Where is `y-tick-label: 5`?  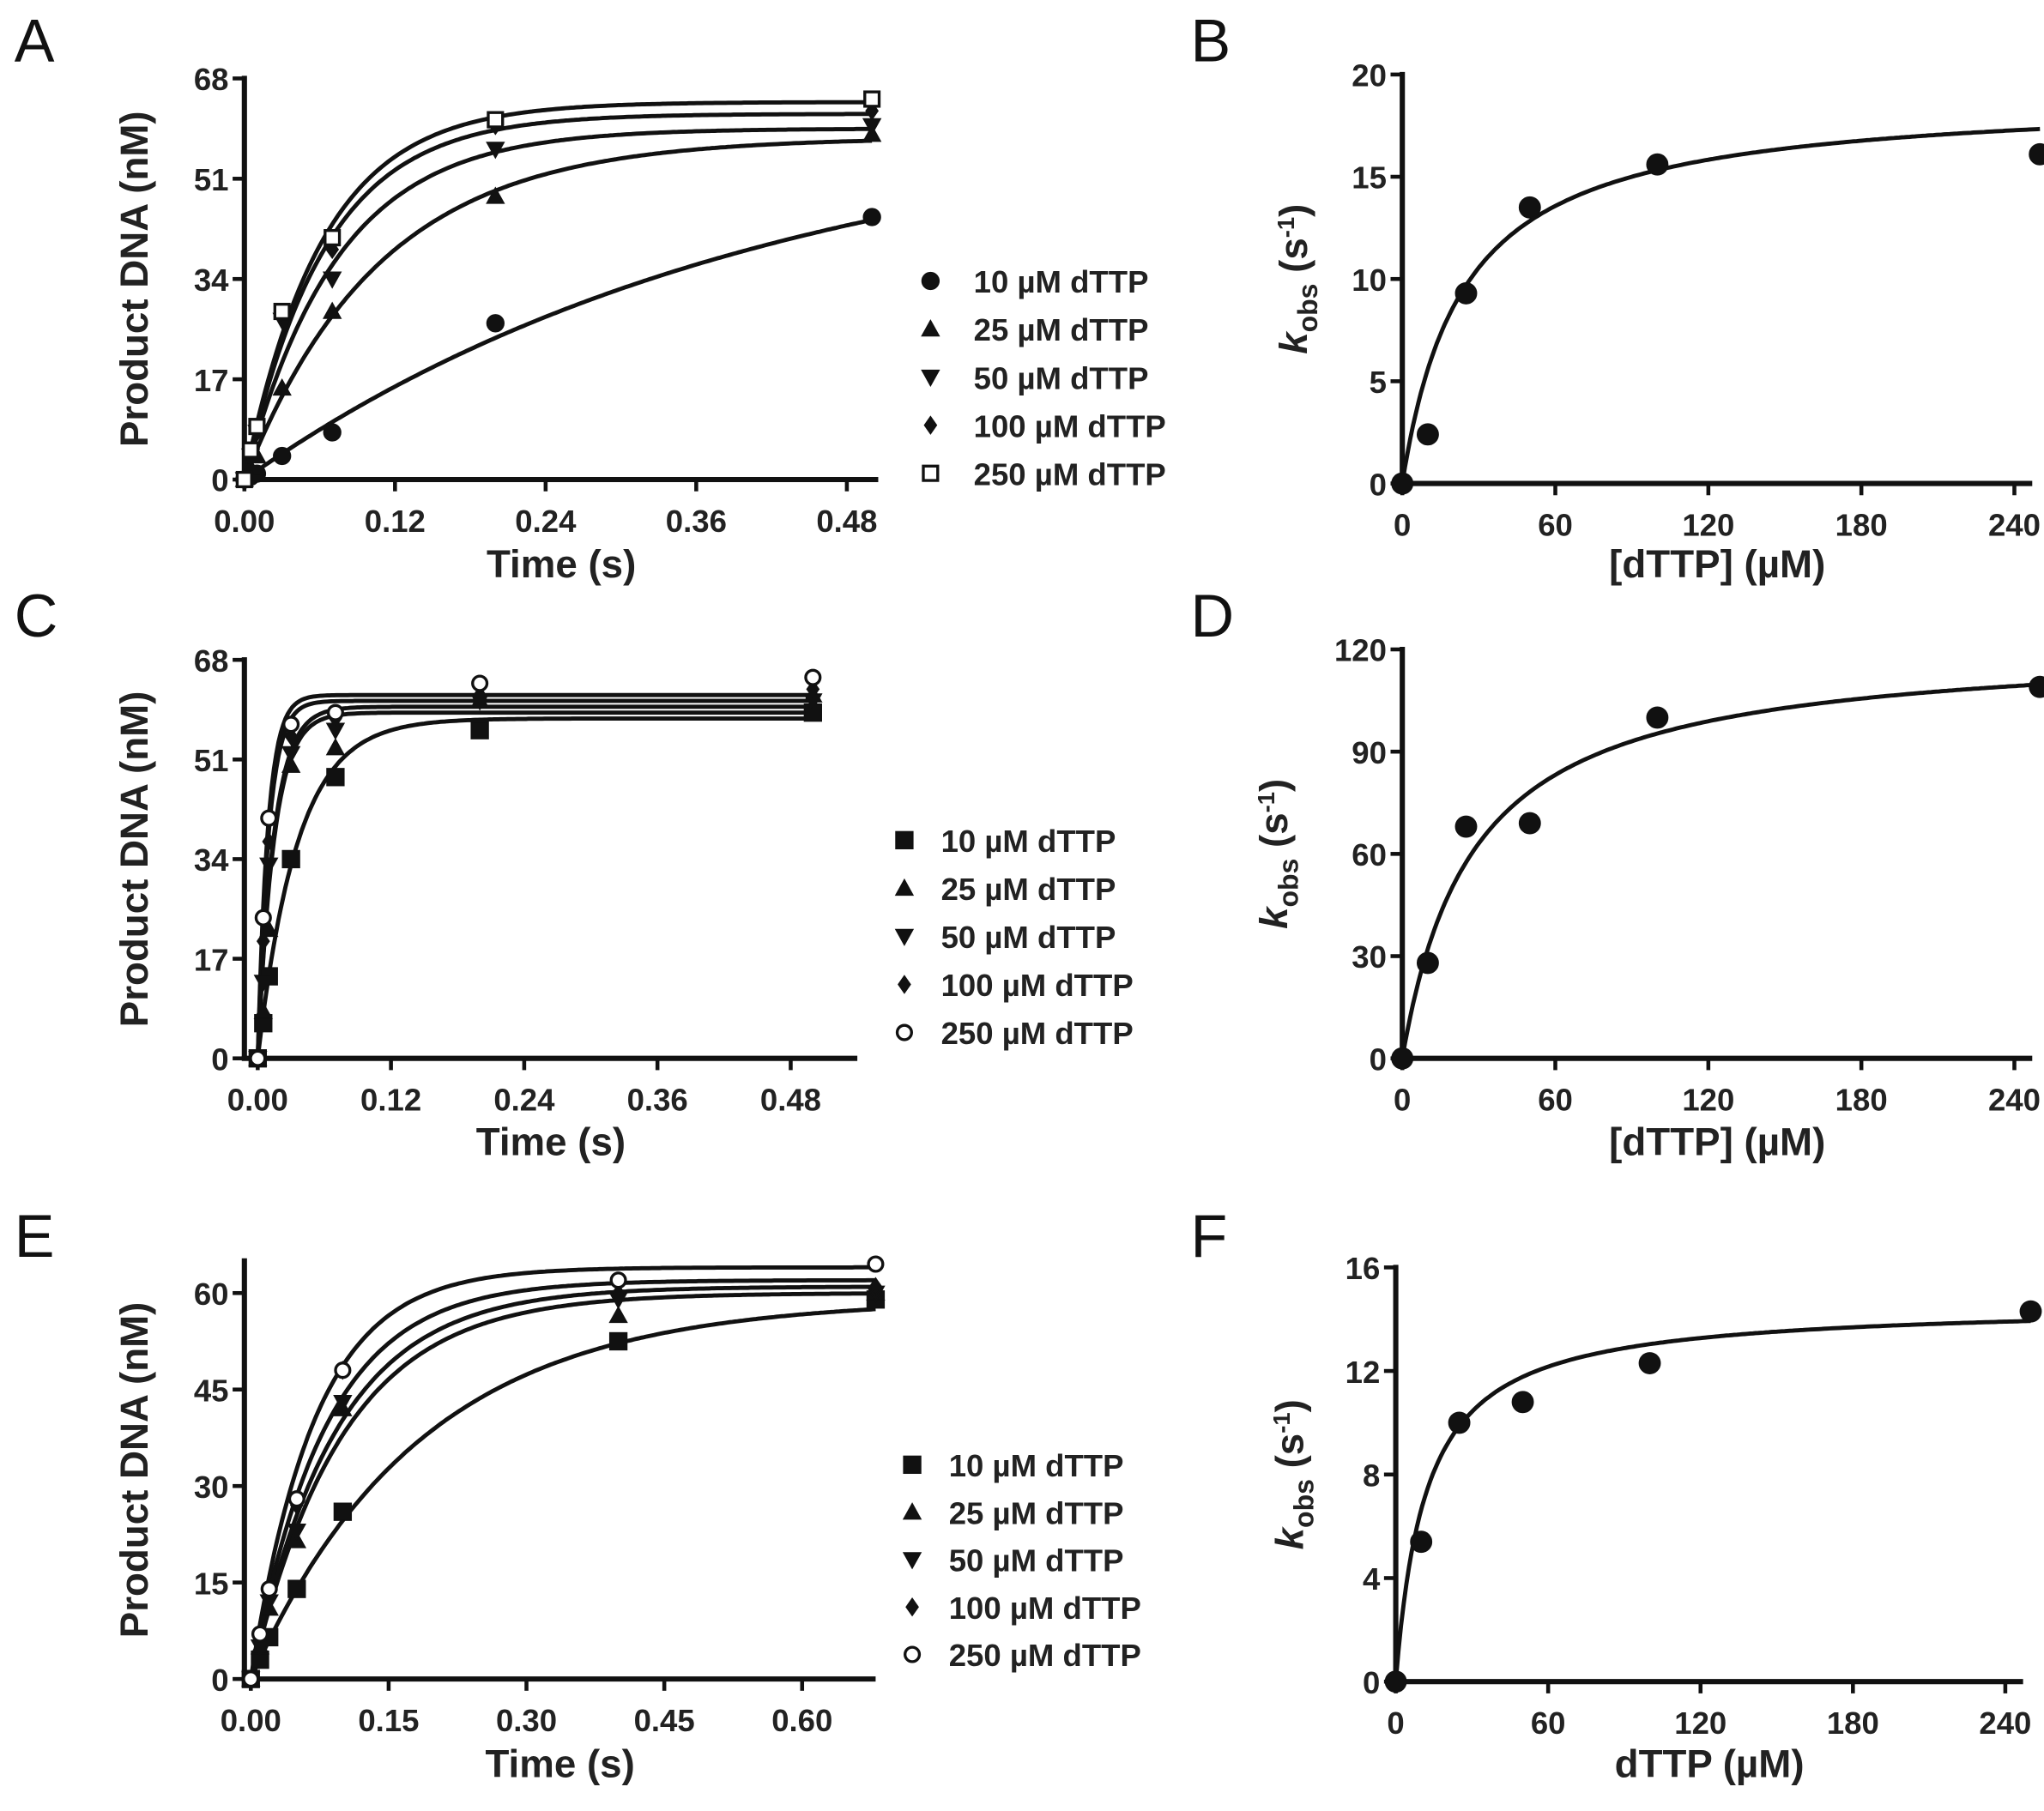
y-tick-label: 5 is located at coordinates (1378, 382).